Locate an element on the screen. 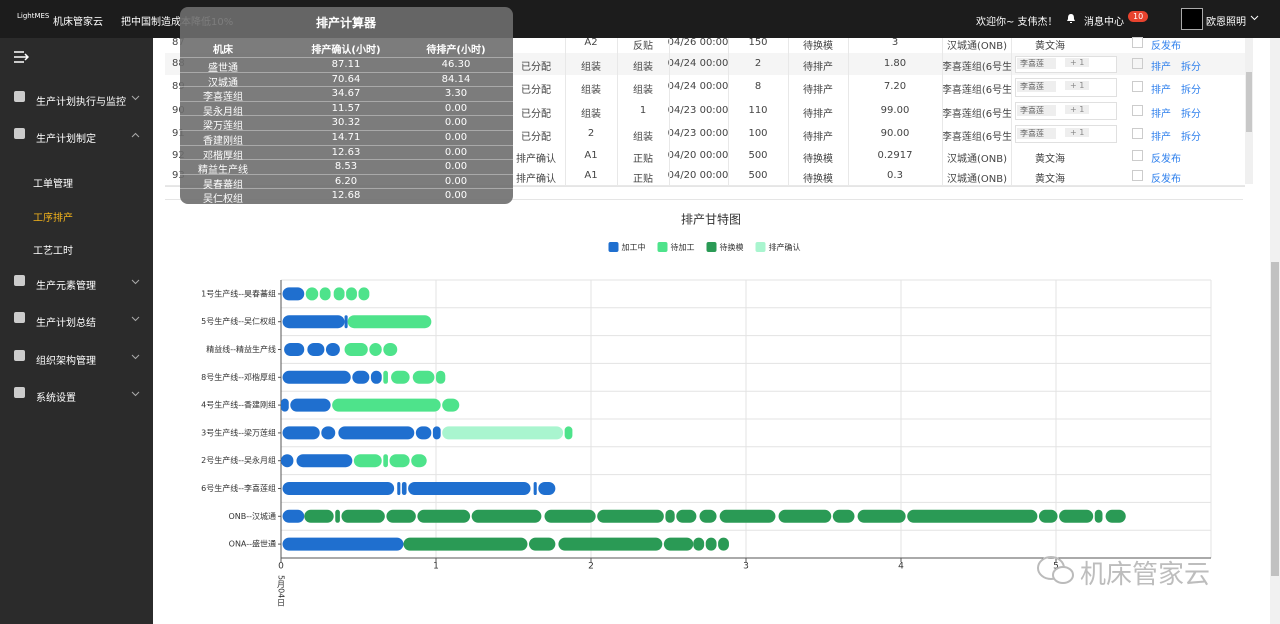 Image resolution: width=1280 pixels, height=624 pixels. submenu-item: 工序排产 is located at coordinates (53, 218).